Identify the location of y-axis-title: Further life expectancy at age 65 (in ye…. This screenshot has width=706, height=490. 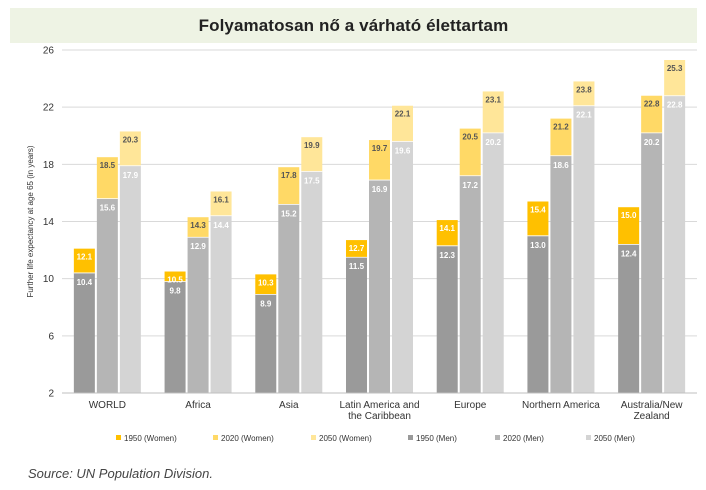
(30, 221).